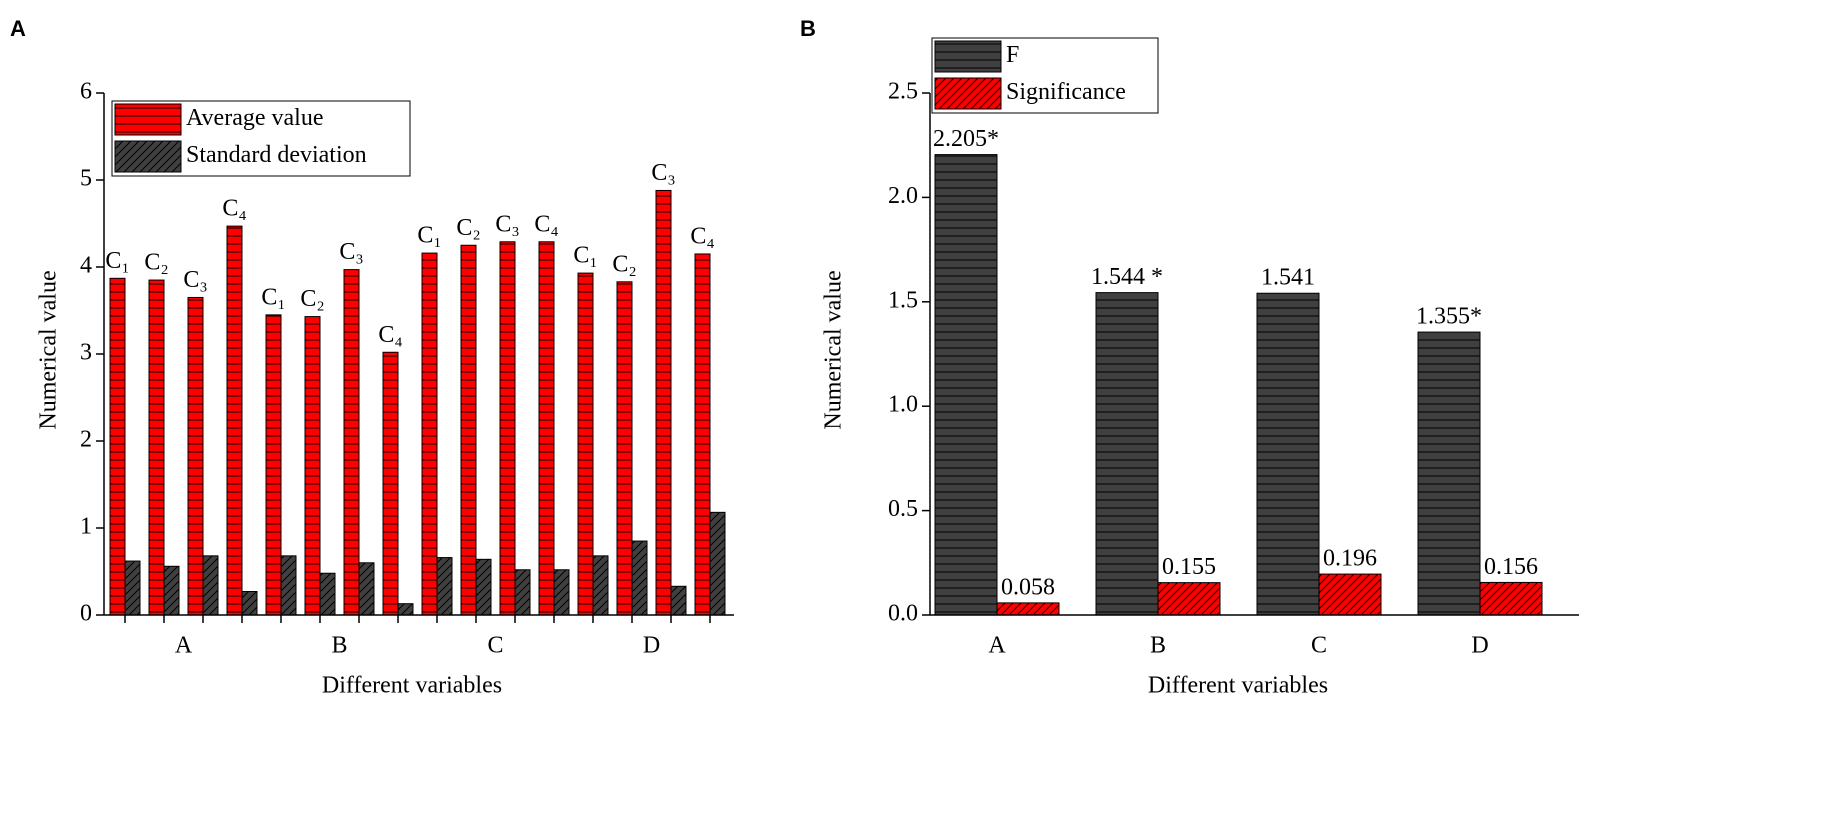  I want to click on y-tick-label: 0.0, so click(903, 614).